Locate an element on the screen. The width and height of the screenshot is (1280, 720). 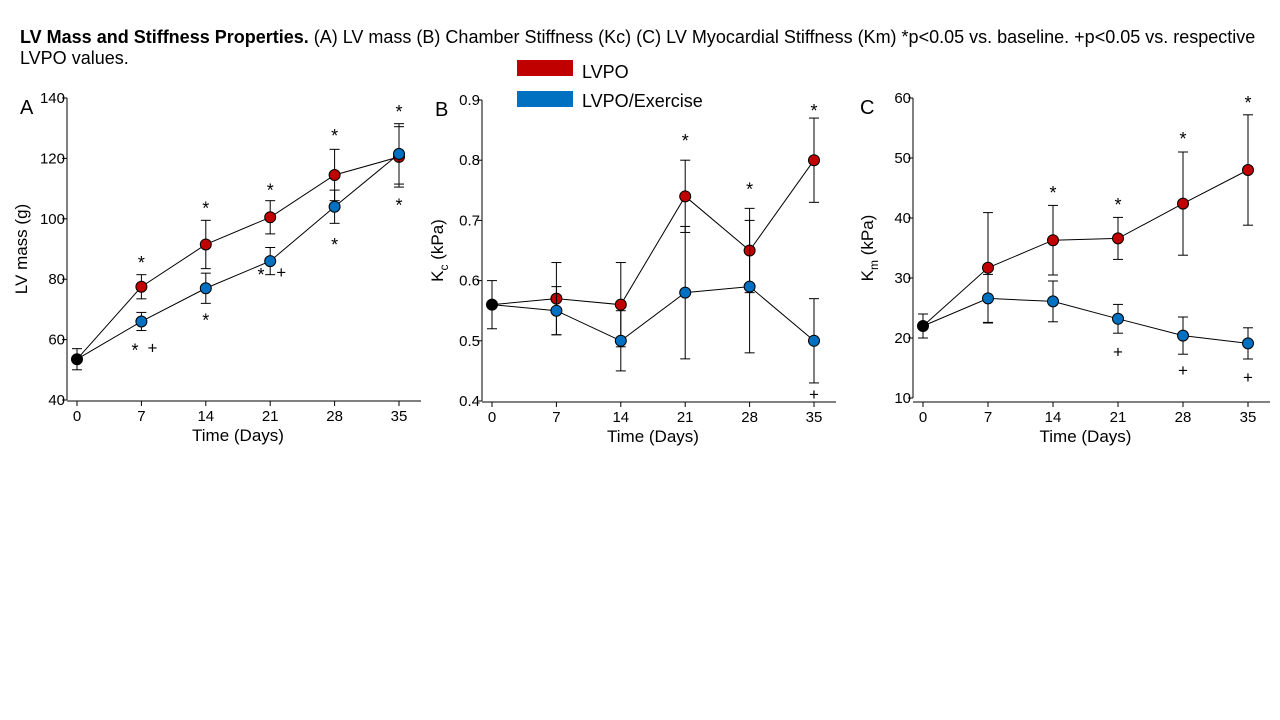
series-exercise: + + + is located at coordinates (1088, 330).